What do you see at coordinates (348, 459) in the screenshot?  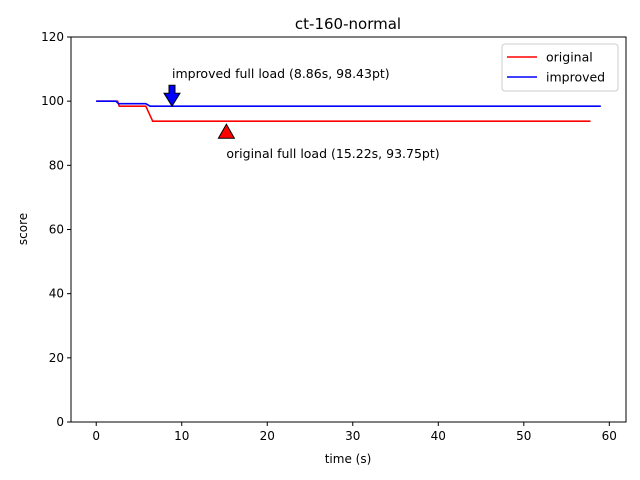 I see `x-axis-label: time (s)` at bounding box center [348, 459].